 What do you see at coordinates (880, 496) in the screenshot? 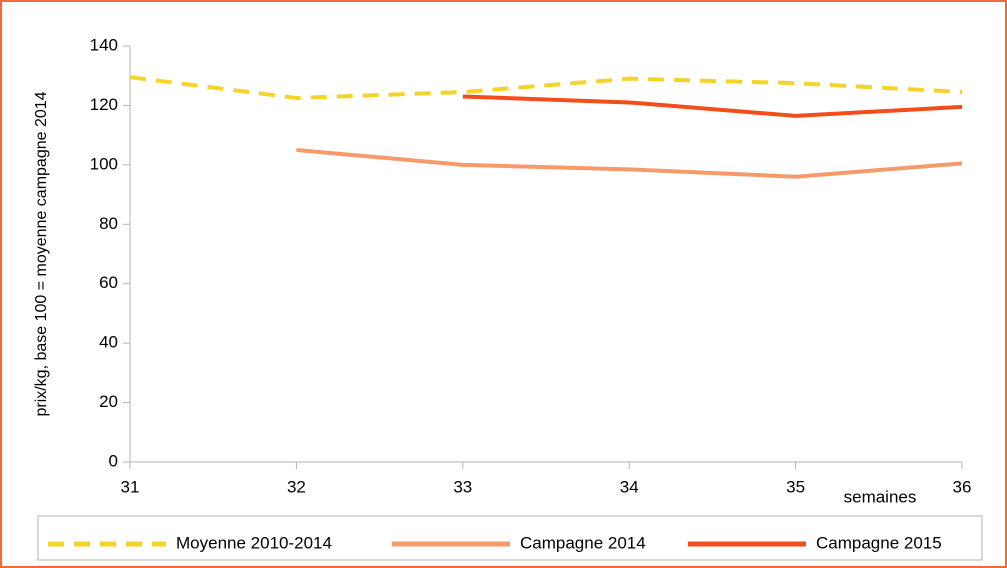
I see `x-axis-label: semaines` at bounding box center [880, 496].